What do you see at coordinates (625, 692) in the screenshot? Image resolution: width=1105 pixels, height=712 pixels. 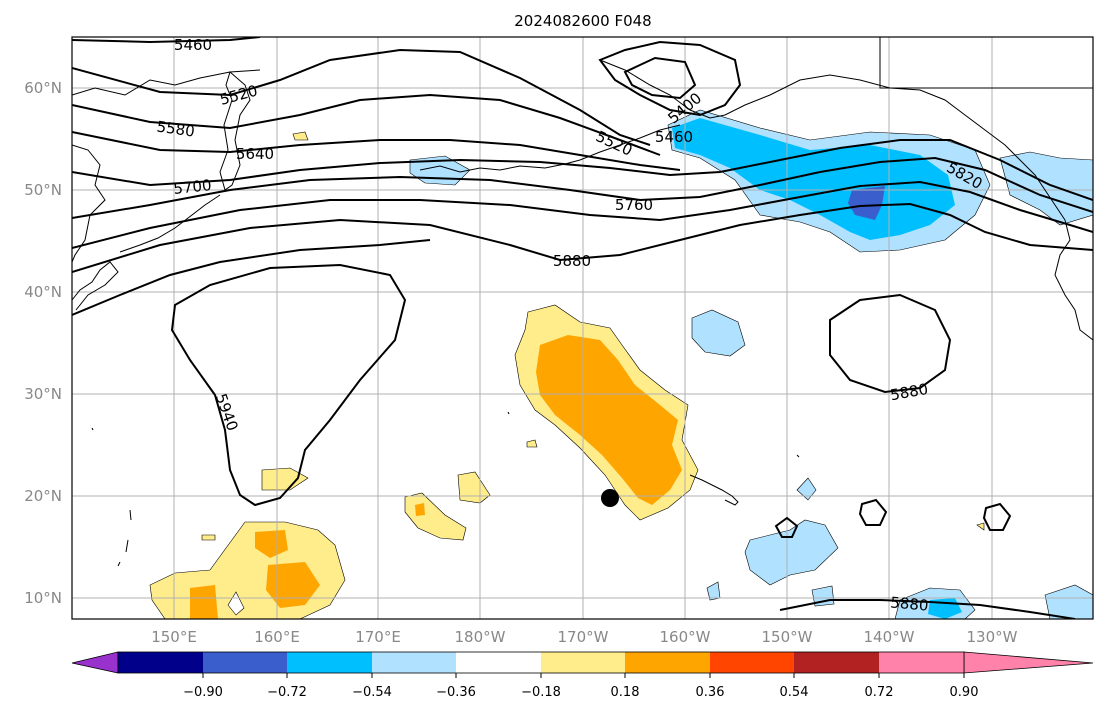 I see `colorbar-label: 0.18` at bounding box center [625, 692].